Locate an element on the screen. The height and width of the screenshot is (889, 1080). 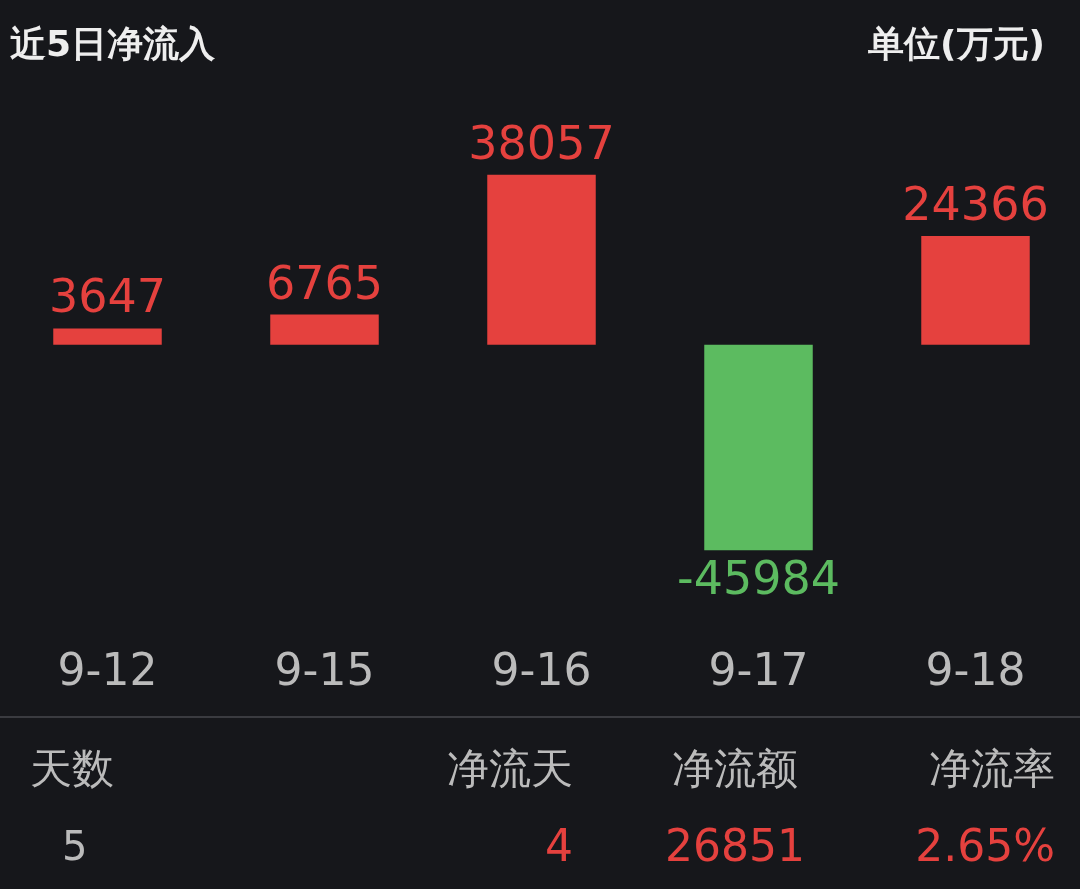
x-tick-label: 9-12 is located at coordinates (107, 669).